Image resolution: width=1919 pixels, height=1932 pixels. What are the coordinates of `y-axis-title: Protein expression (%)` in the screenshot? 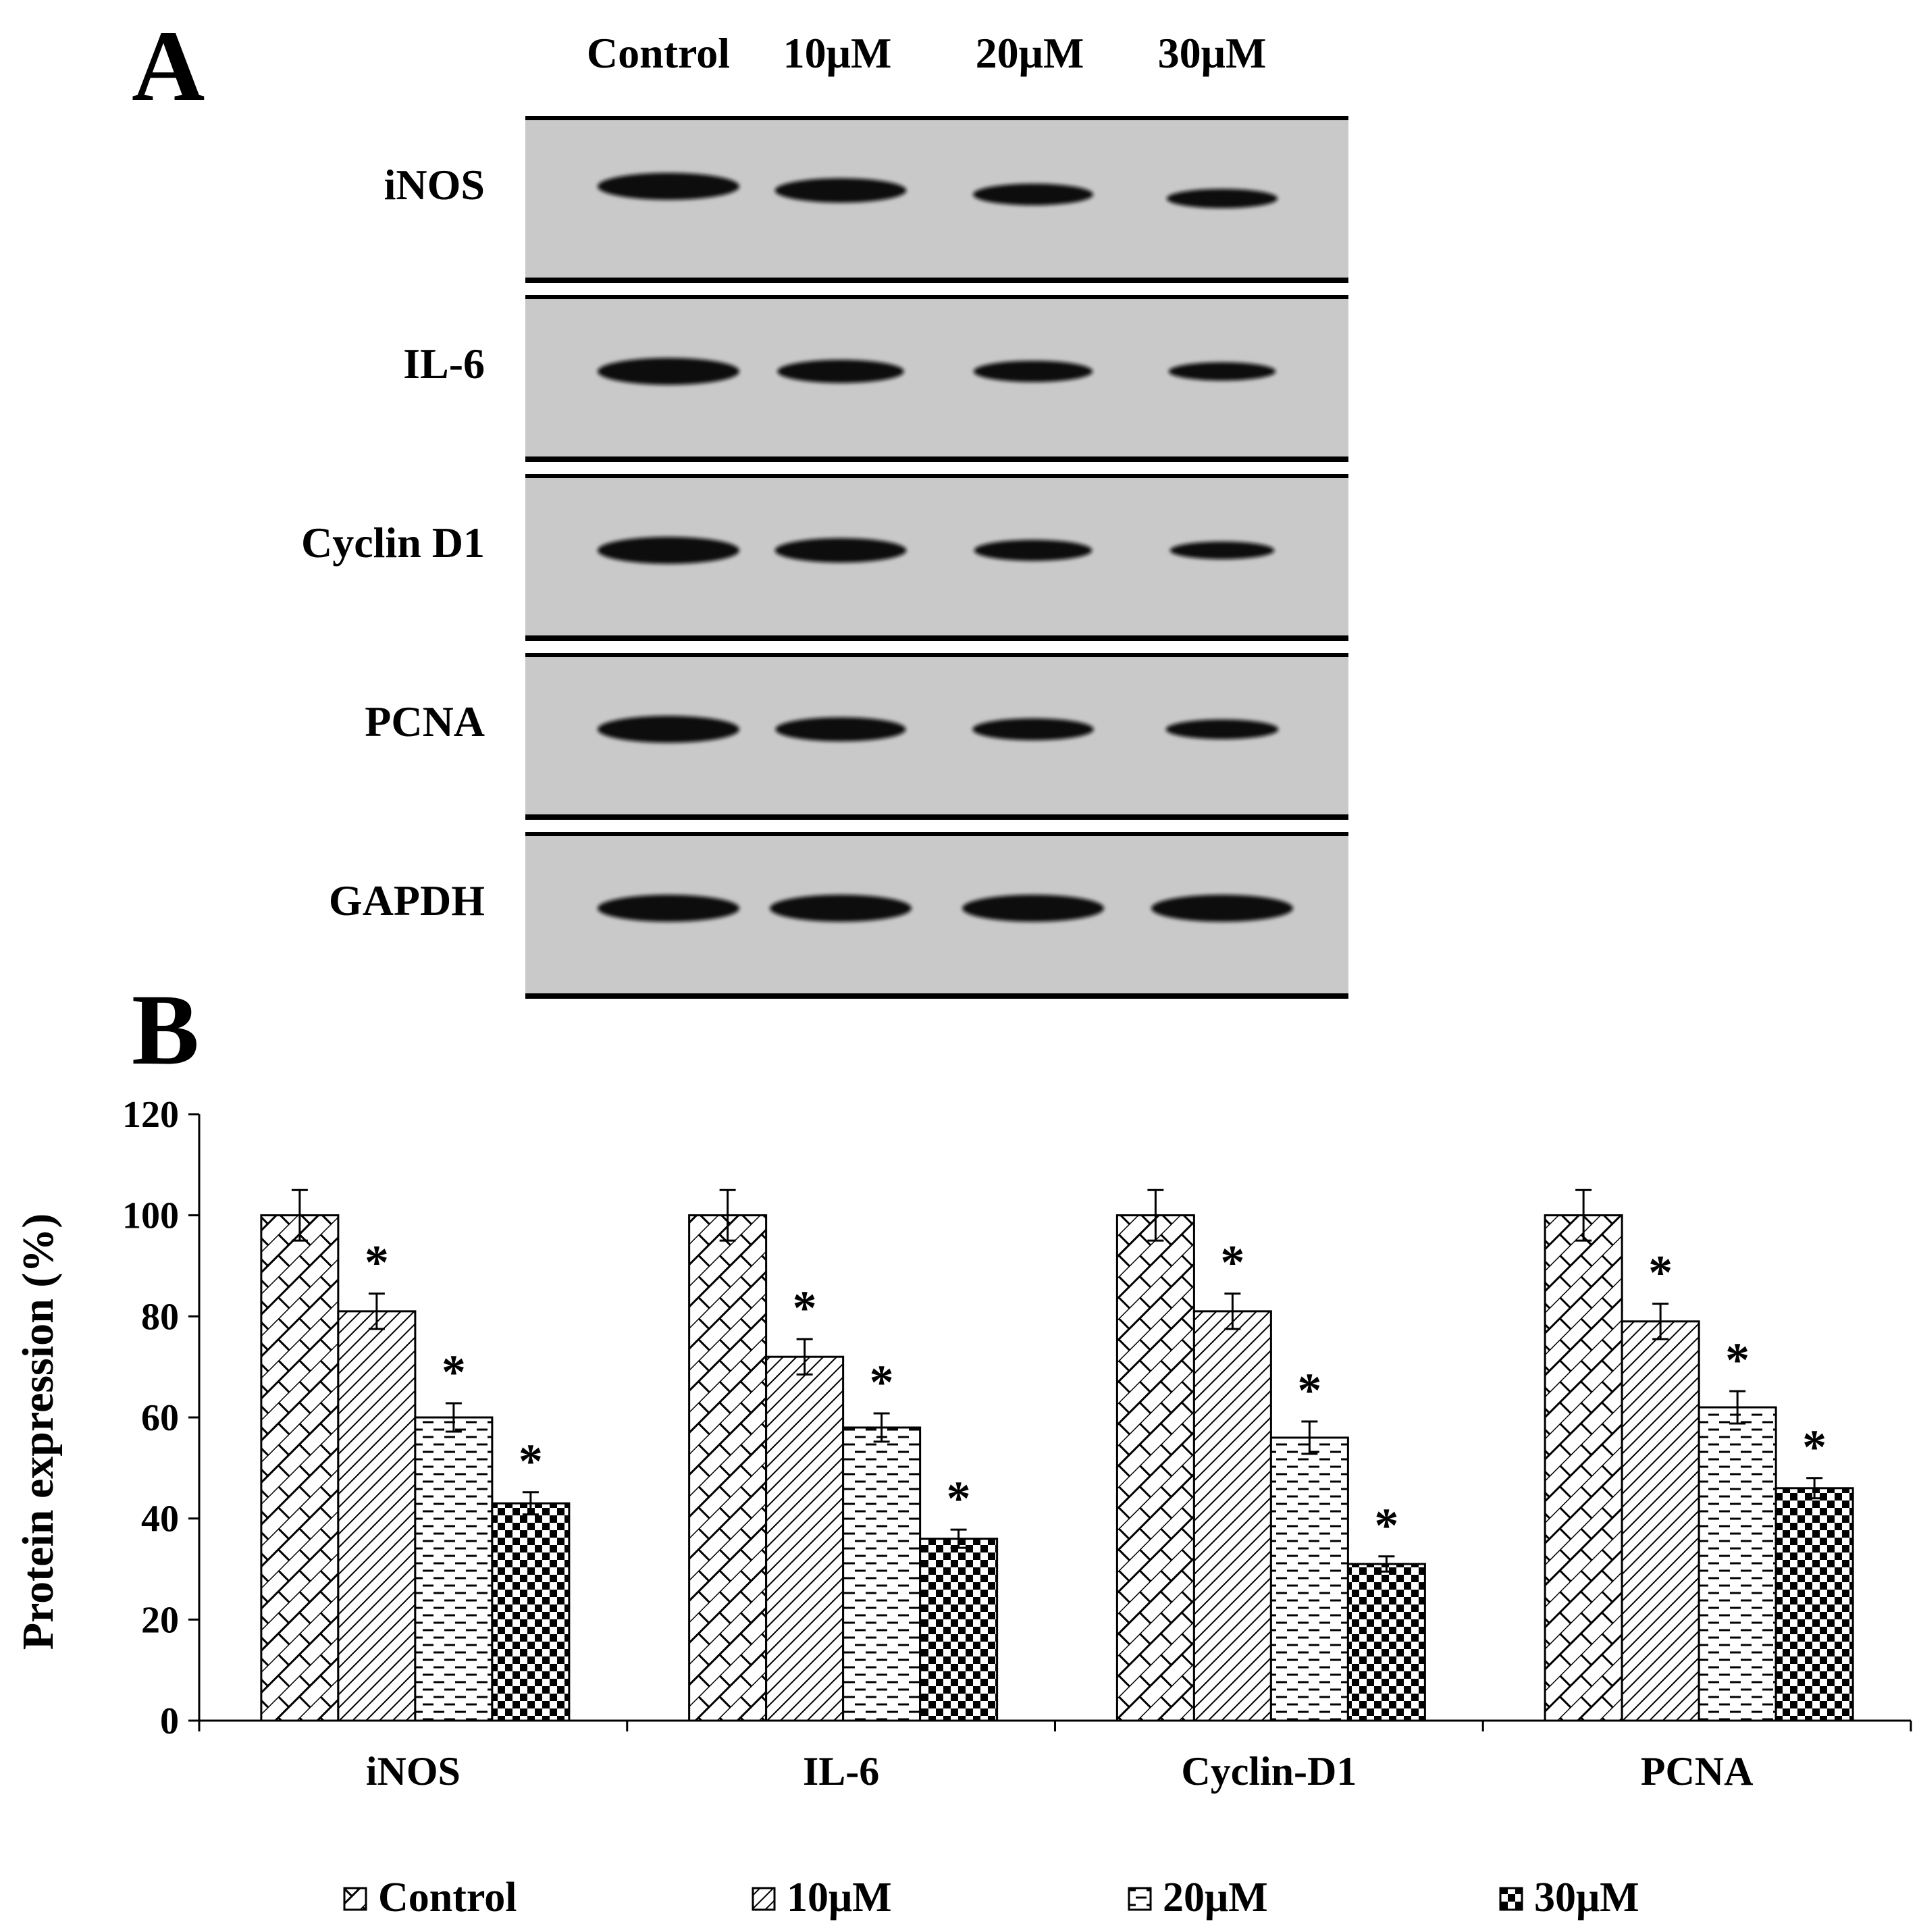 It's located at (38, 1431).